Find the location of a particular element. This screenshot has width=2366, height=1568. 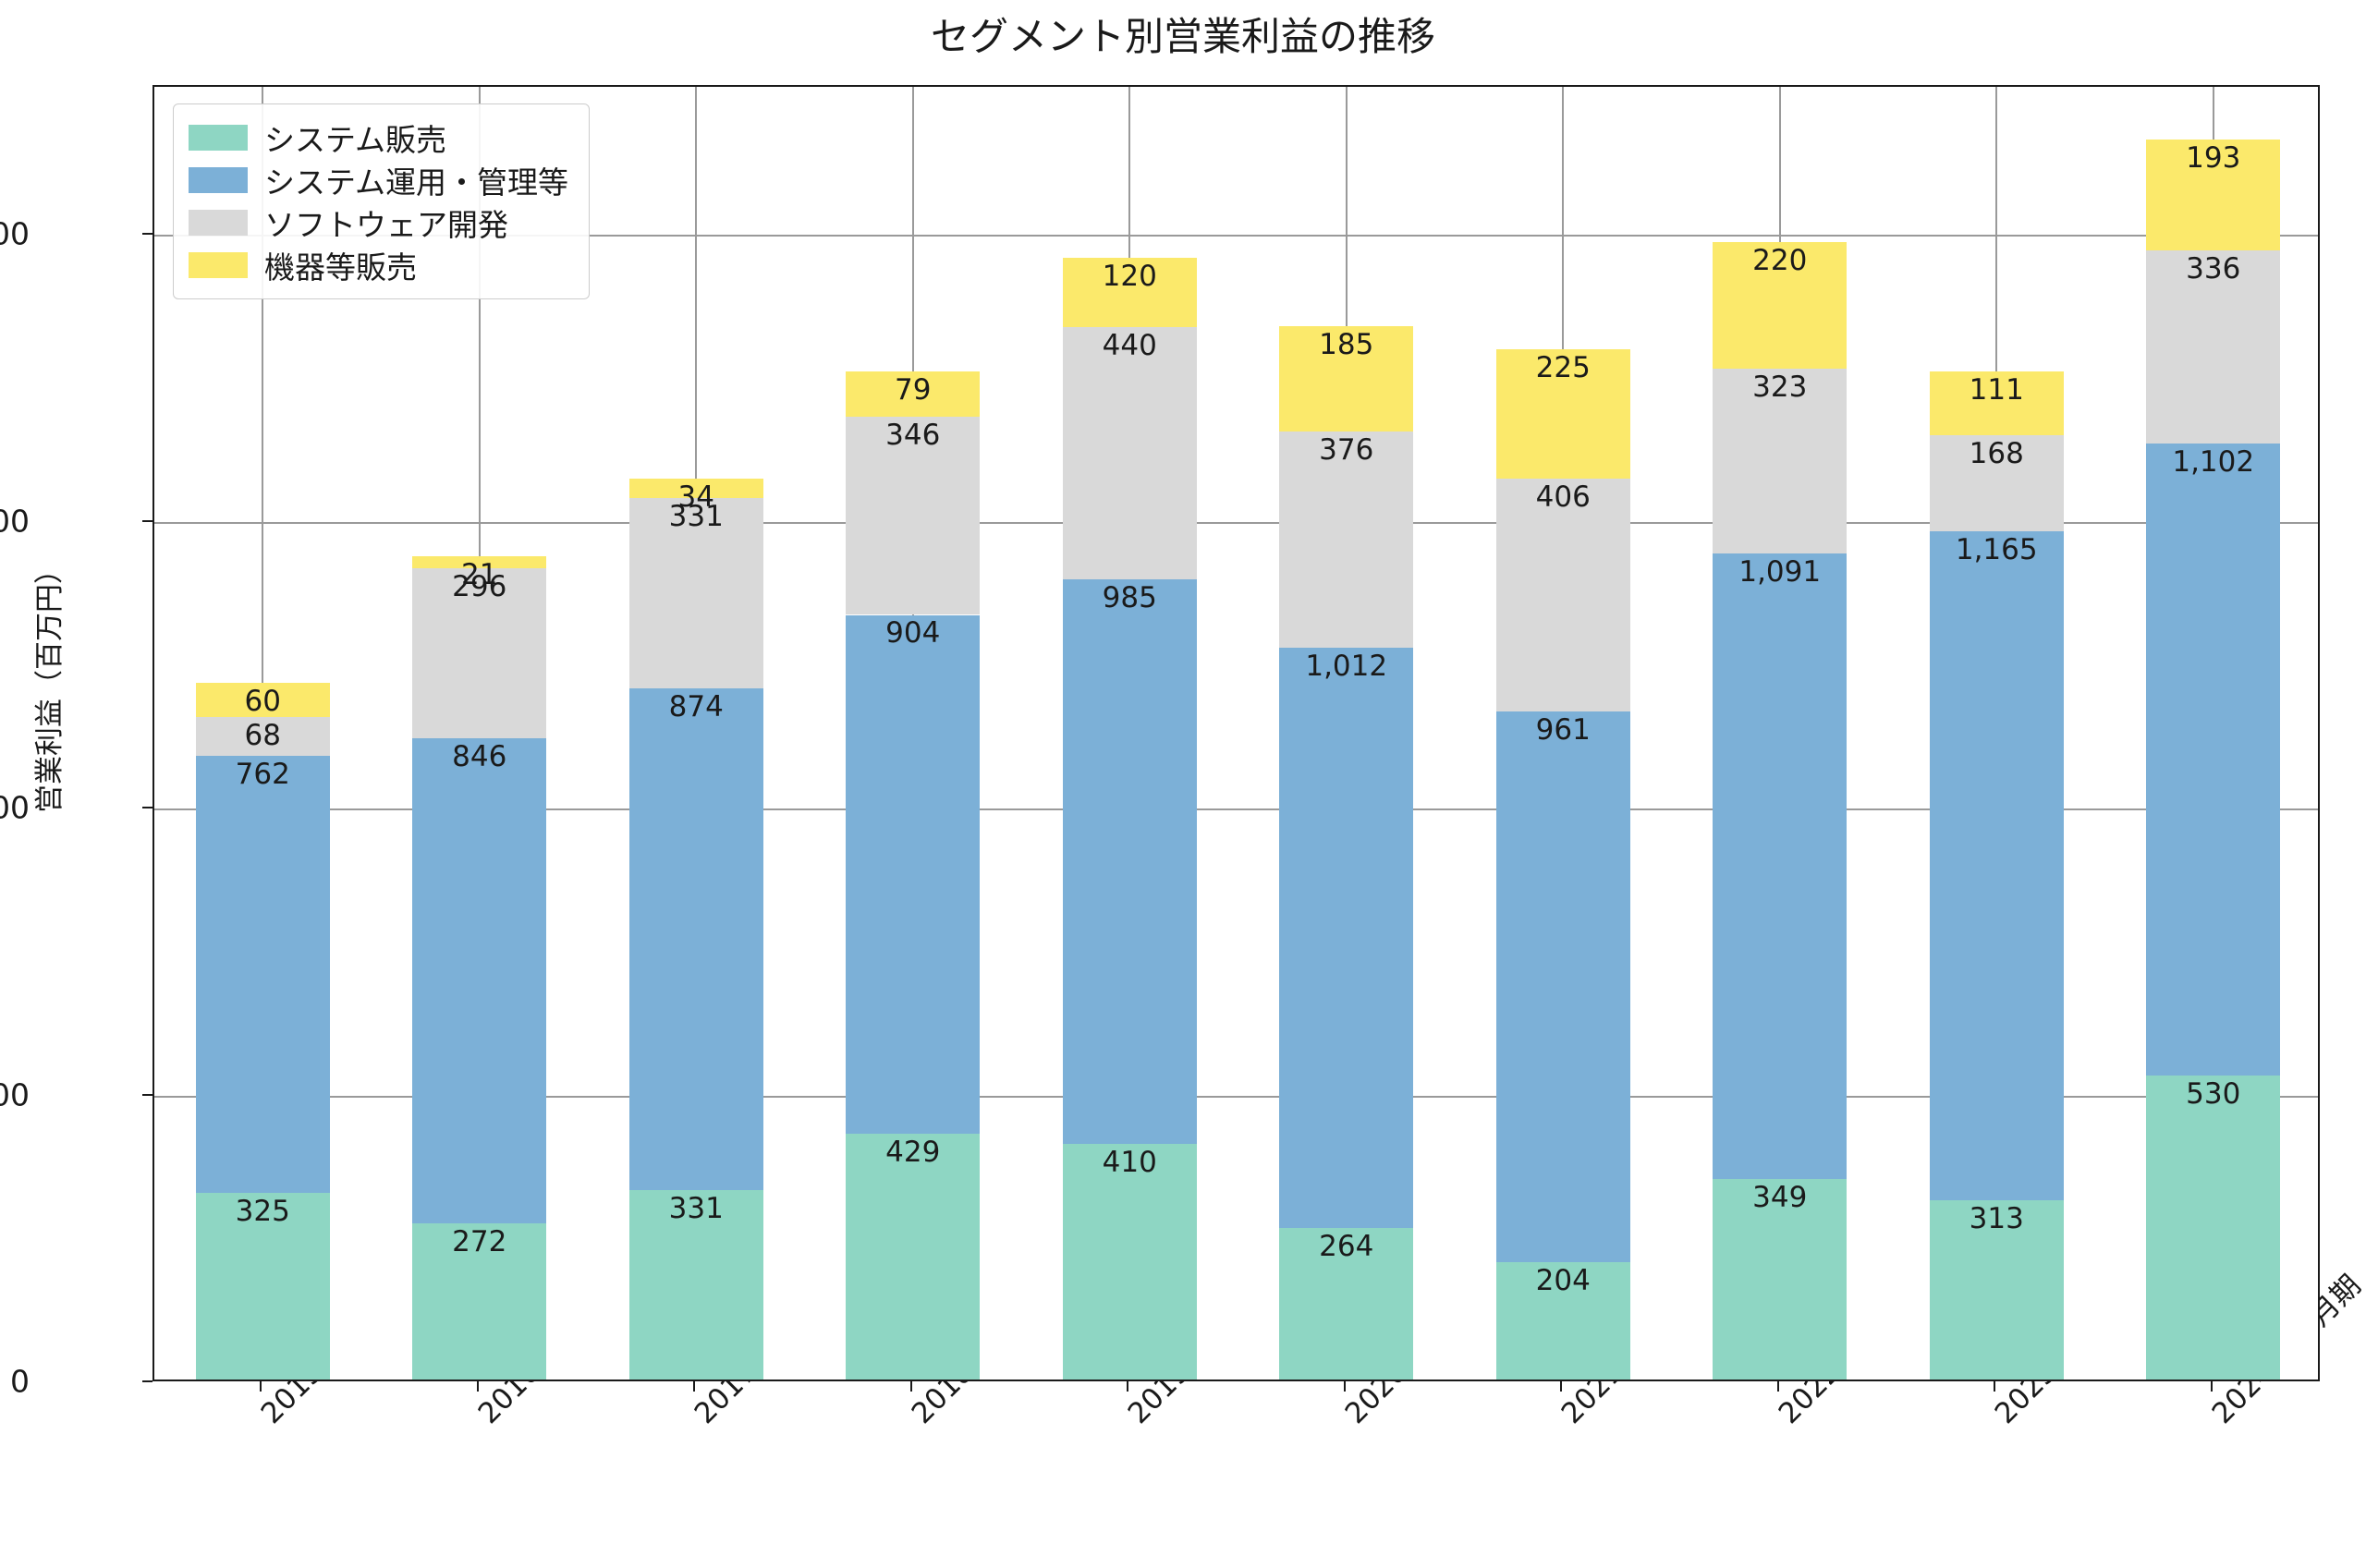

bar-stack: 264 1,012 376 185 is located at coordinates (1346, 731).